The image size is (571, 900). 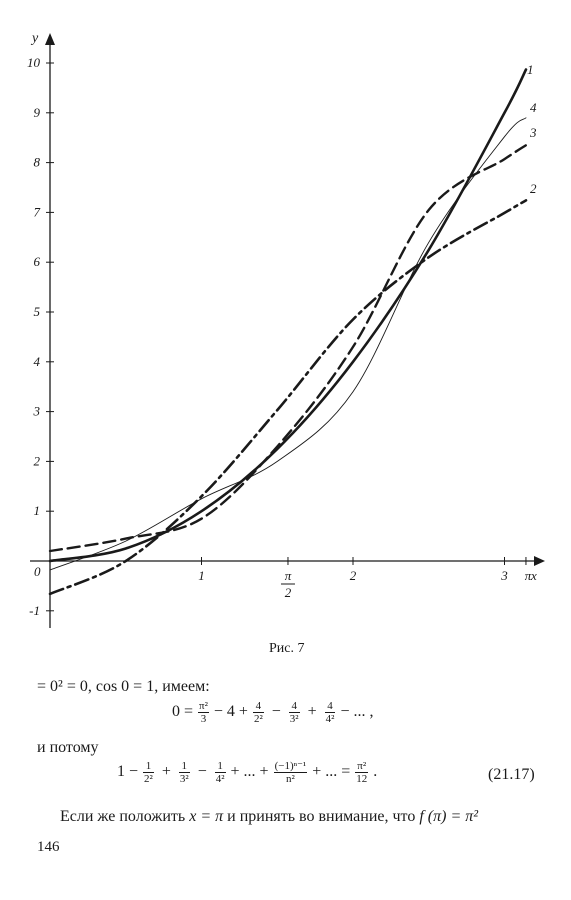 What do you see at coordinates (290, 779) in the screenshot?
I see `eq2-f4-den: n²` at bounding box center [290, 779].